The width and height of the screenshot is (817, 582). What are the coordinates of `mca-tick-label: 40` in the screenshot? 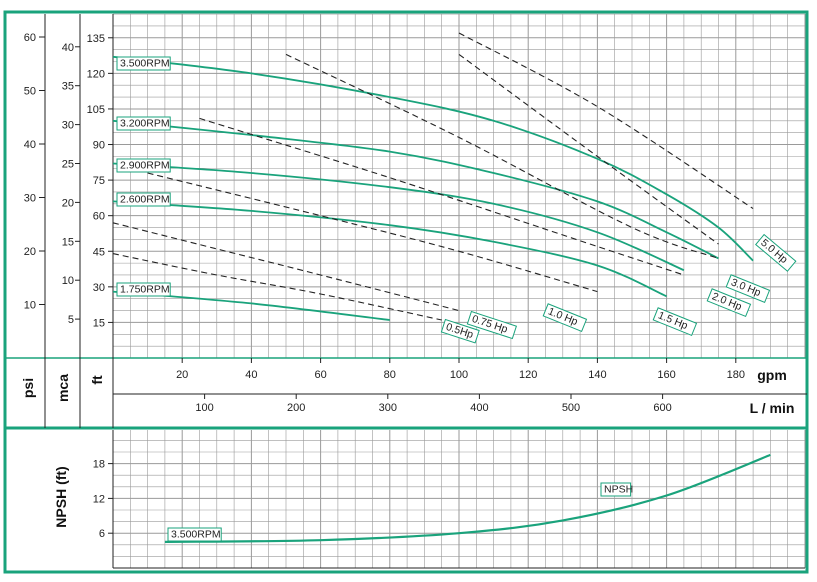 It's located at (68, 48).